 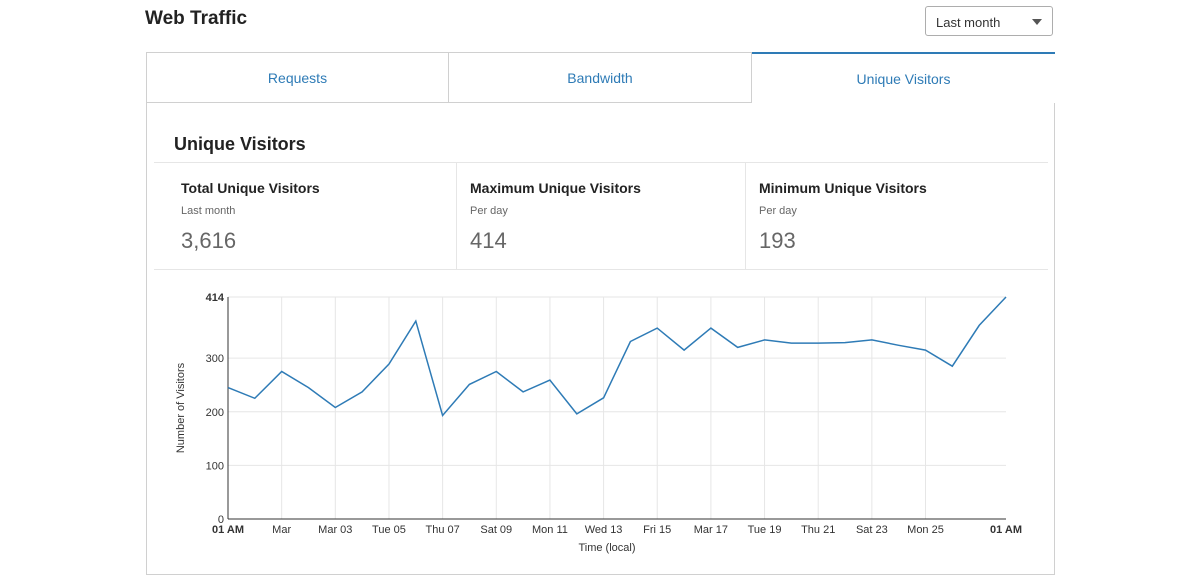 What do you see at coordinates (215, 413) in the screenshot?
I see `y-tick-label: 200` at bounding box center [215, 413].